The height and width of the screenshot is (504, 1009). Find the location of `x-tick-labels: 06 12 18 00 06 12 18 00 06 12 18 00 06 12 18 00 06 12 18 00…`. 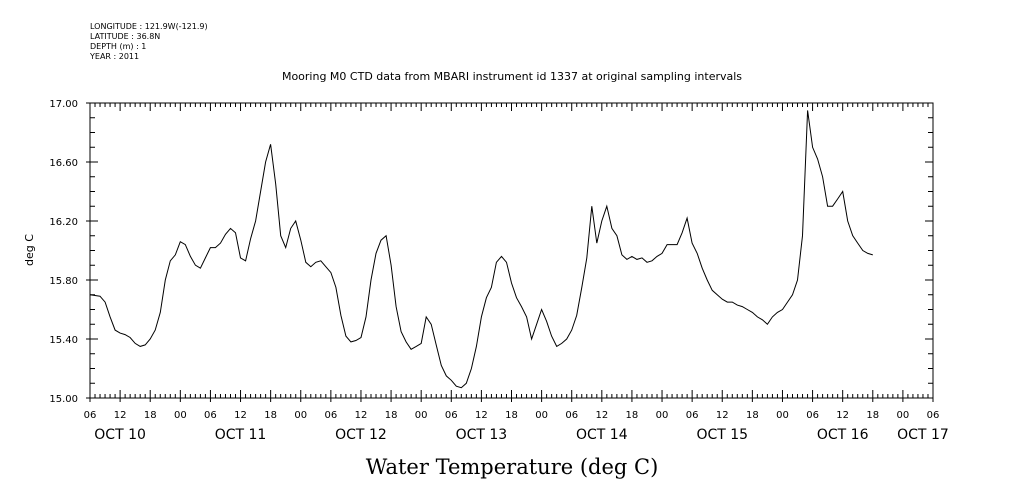

x-tick-labels: 06 12 18 00 06 12 18 00 06 12 18 00 06 12 18 00 06 12 18 00… is located at coordinates (512, 415).